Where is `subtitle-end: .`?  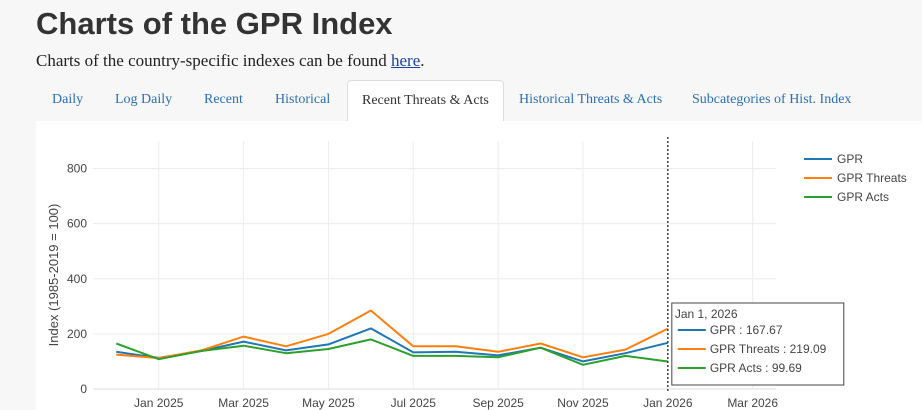 subtitle-end: . is located at coordinates (422, 60).